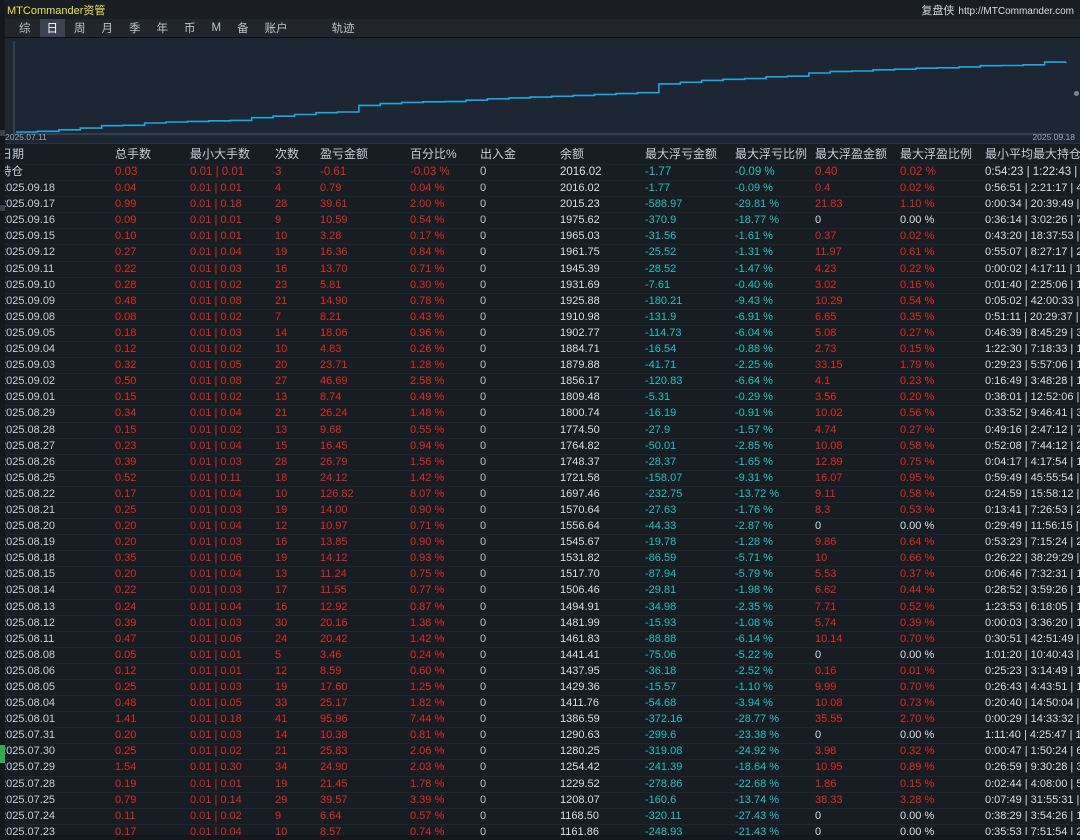 Image resolution: width=1080 pixels, height=840 pixels. What do you see at coordinates (28, 719) in the screenshot?
I see `cell-date: 2025.08.01` at bounding box center [28, 719].